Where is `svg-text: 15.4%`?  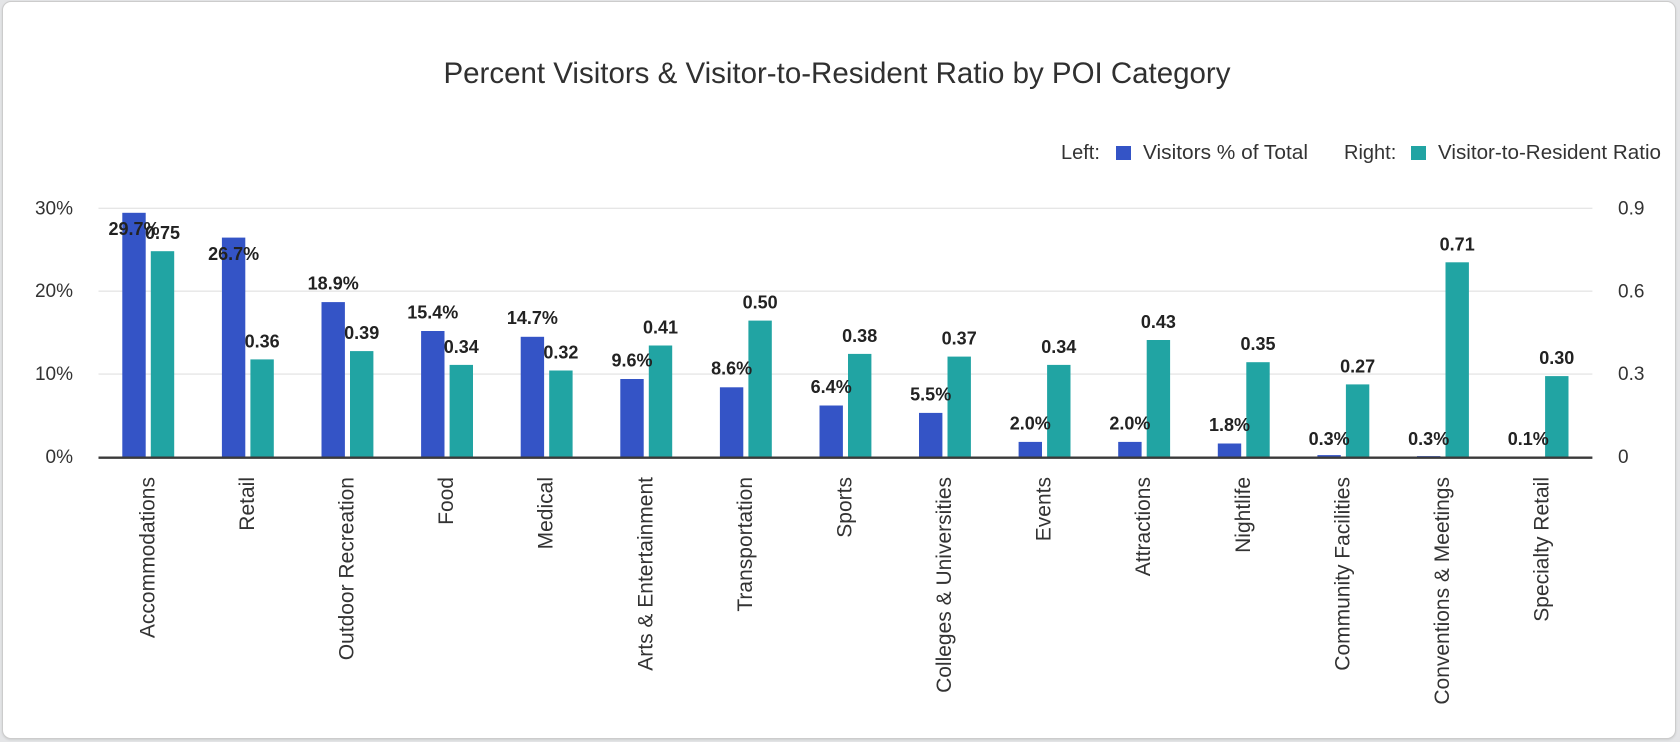
svg-text: 15.4% is located at coordinates (432, 312).